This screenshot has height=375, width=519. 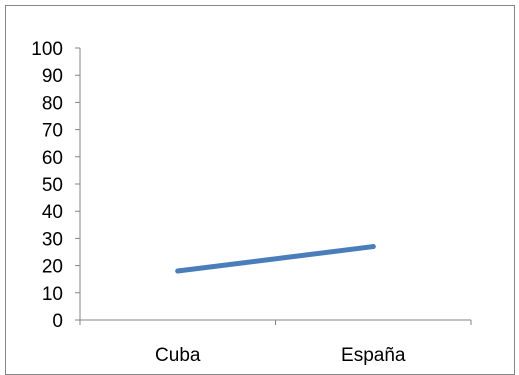 I want to click on y-tick-label: 60, so click(x=52, y=158).